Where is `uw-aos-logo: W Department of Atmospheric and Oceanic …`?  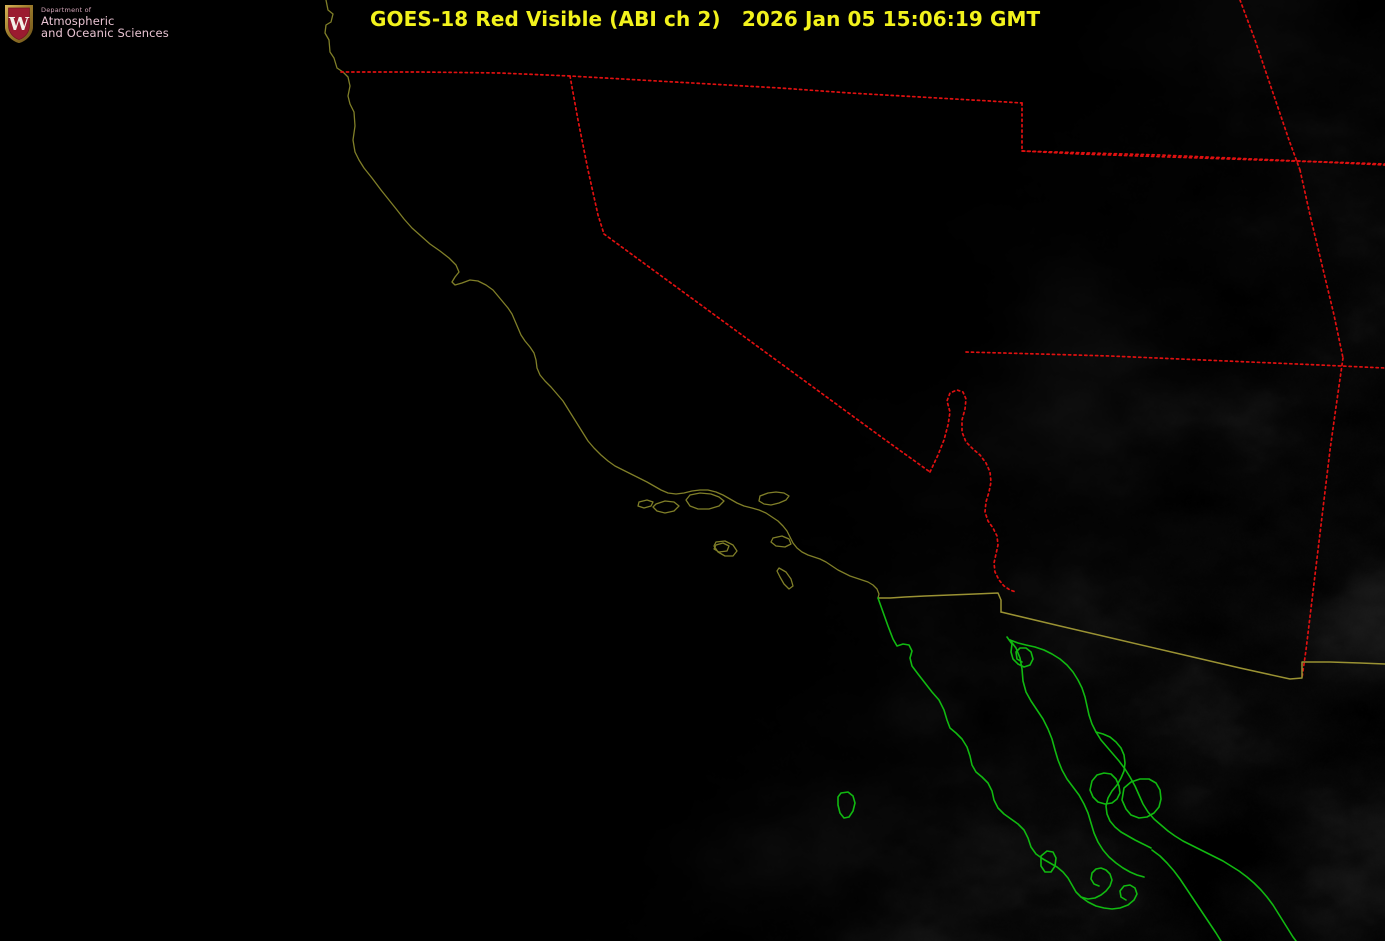
uw-aos-logo: W Department of Atmospheric and Oceanic … is located at coordinates (84, 23).